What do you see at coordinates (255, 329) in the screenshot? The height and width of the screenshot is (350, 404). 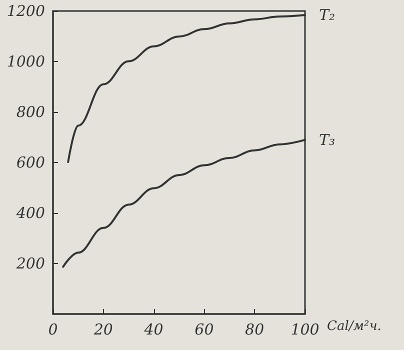 I see `x-tick-label: 80` at bounding box center [255, 329].